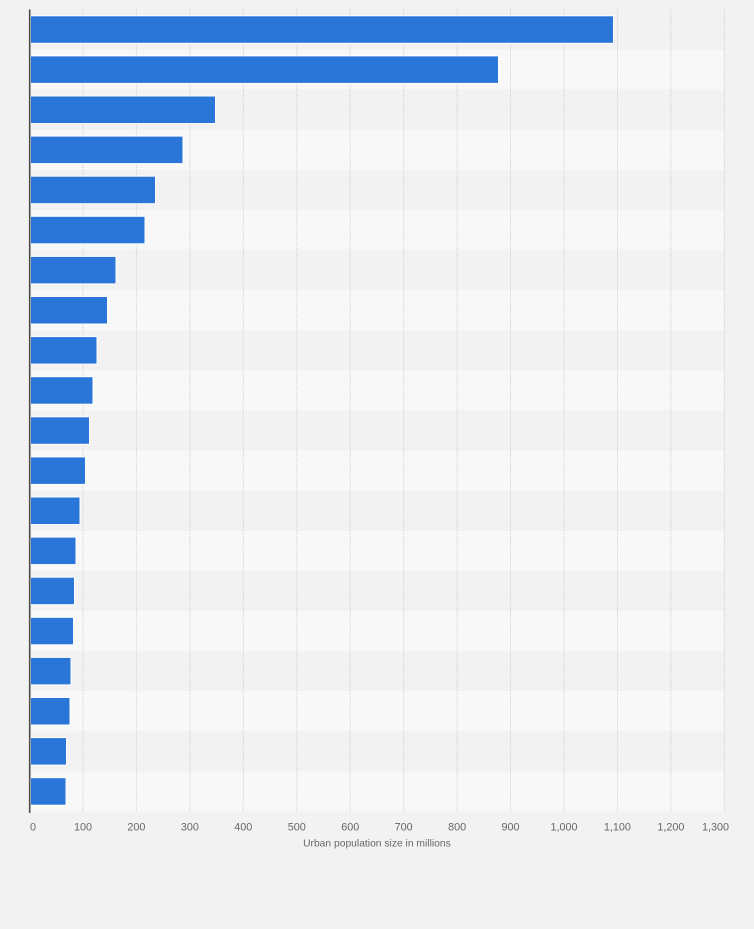  Describe the element at coordinates (670, 827) in the screenshot. I see `svg-text: 1,200` at that location.